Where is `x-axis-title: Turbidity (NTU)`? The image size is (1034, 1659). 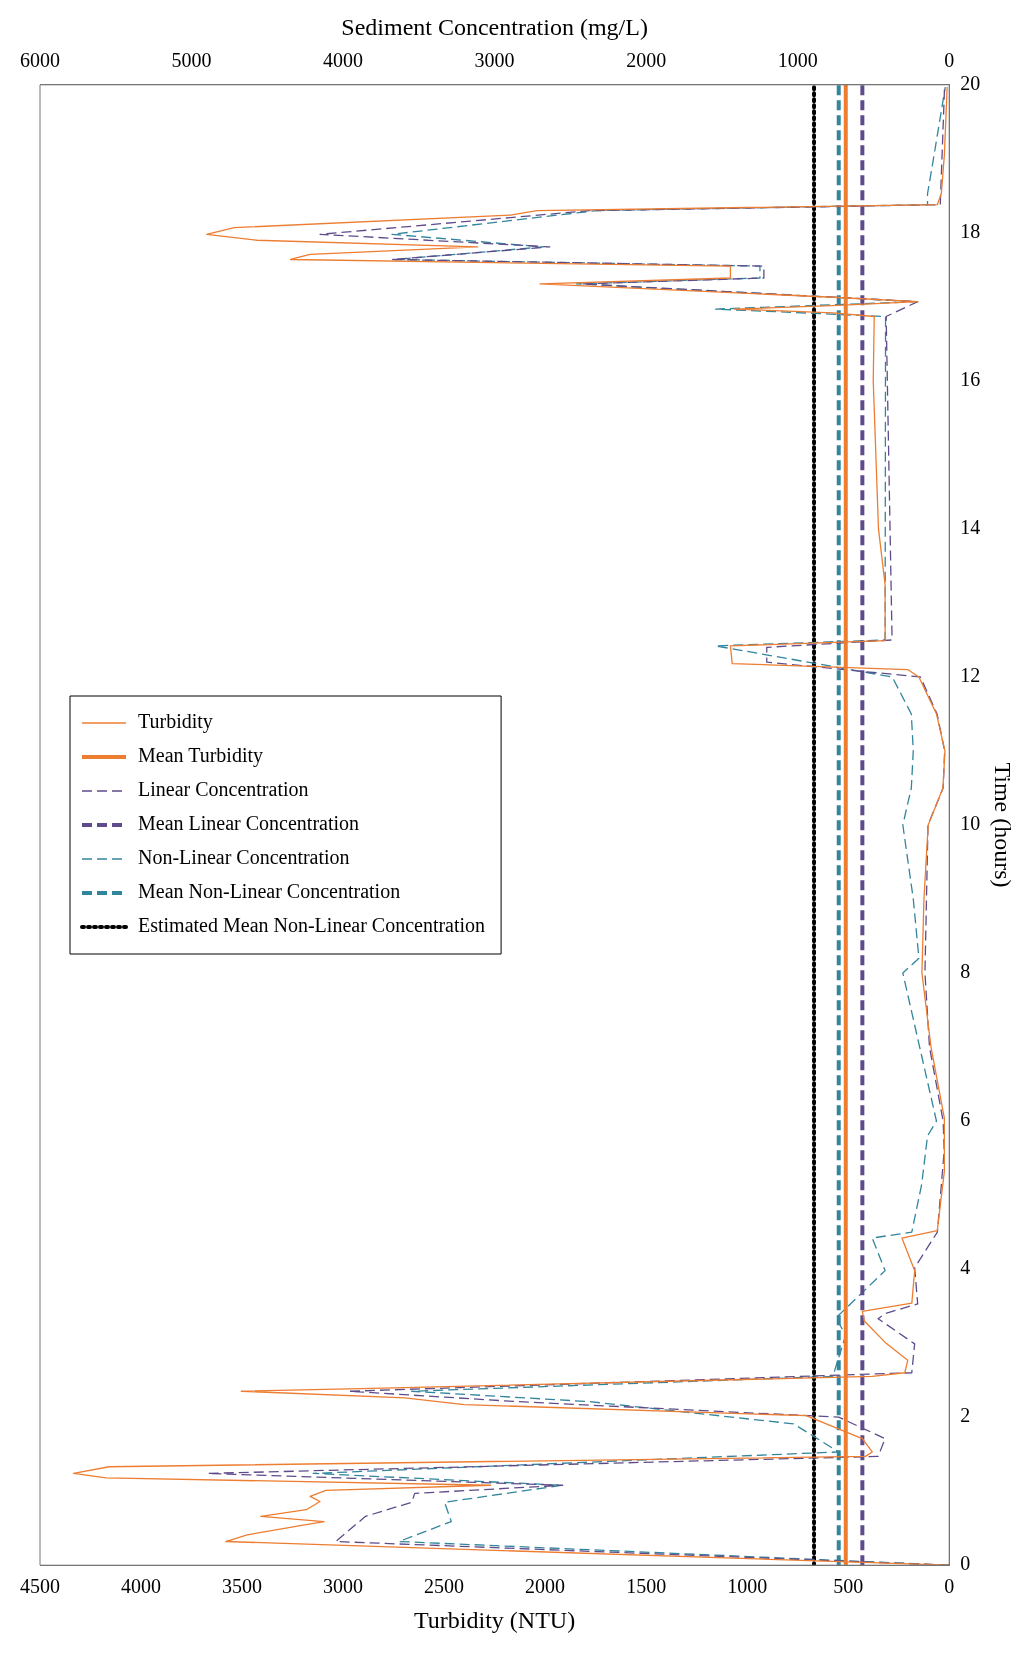
x-axis-title: Turbidity (NTU) is located at coordinates (495, 1619).